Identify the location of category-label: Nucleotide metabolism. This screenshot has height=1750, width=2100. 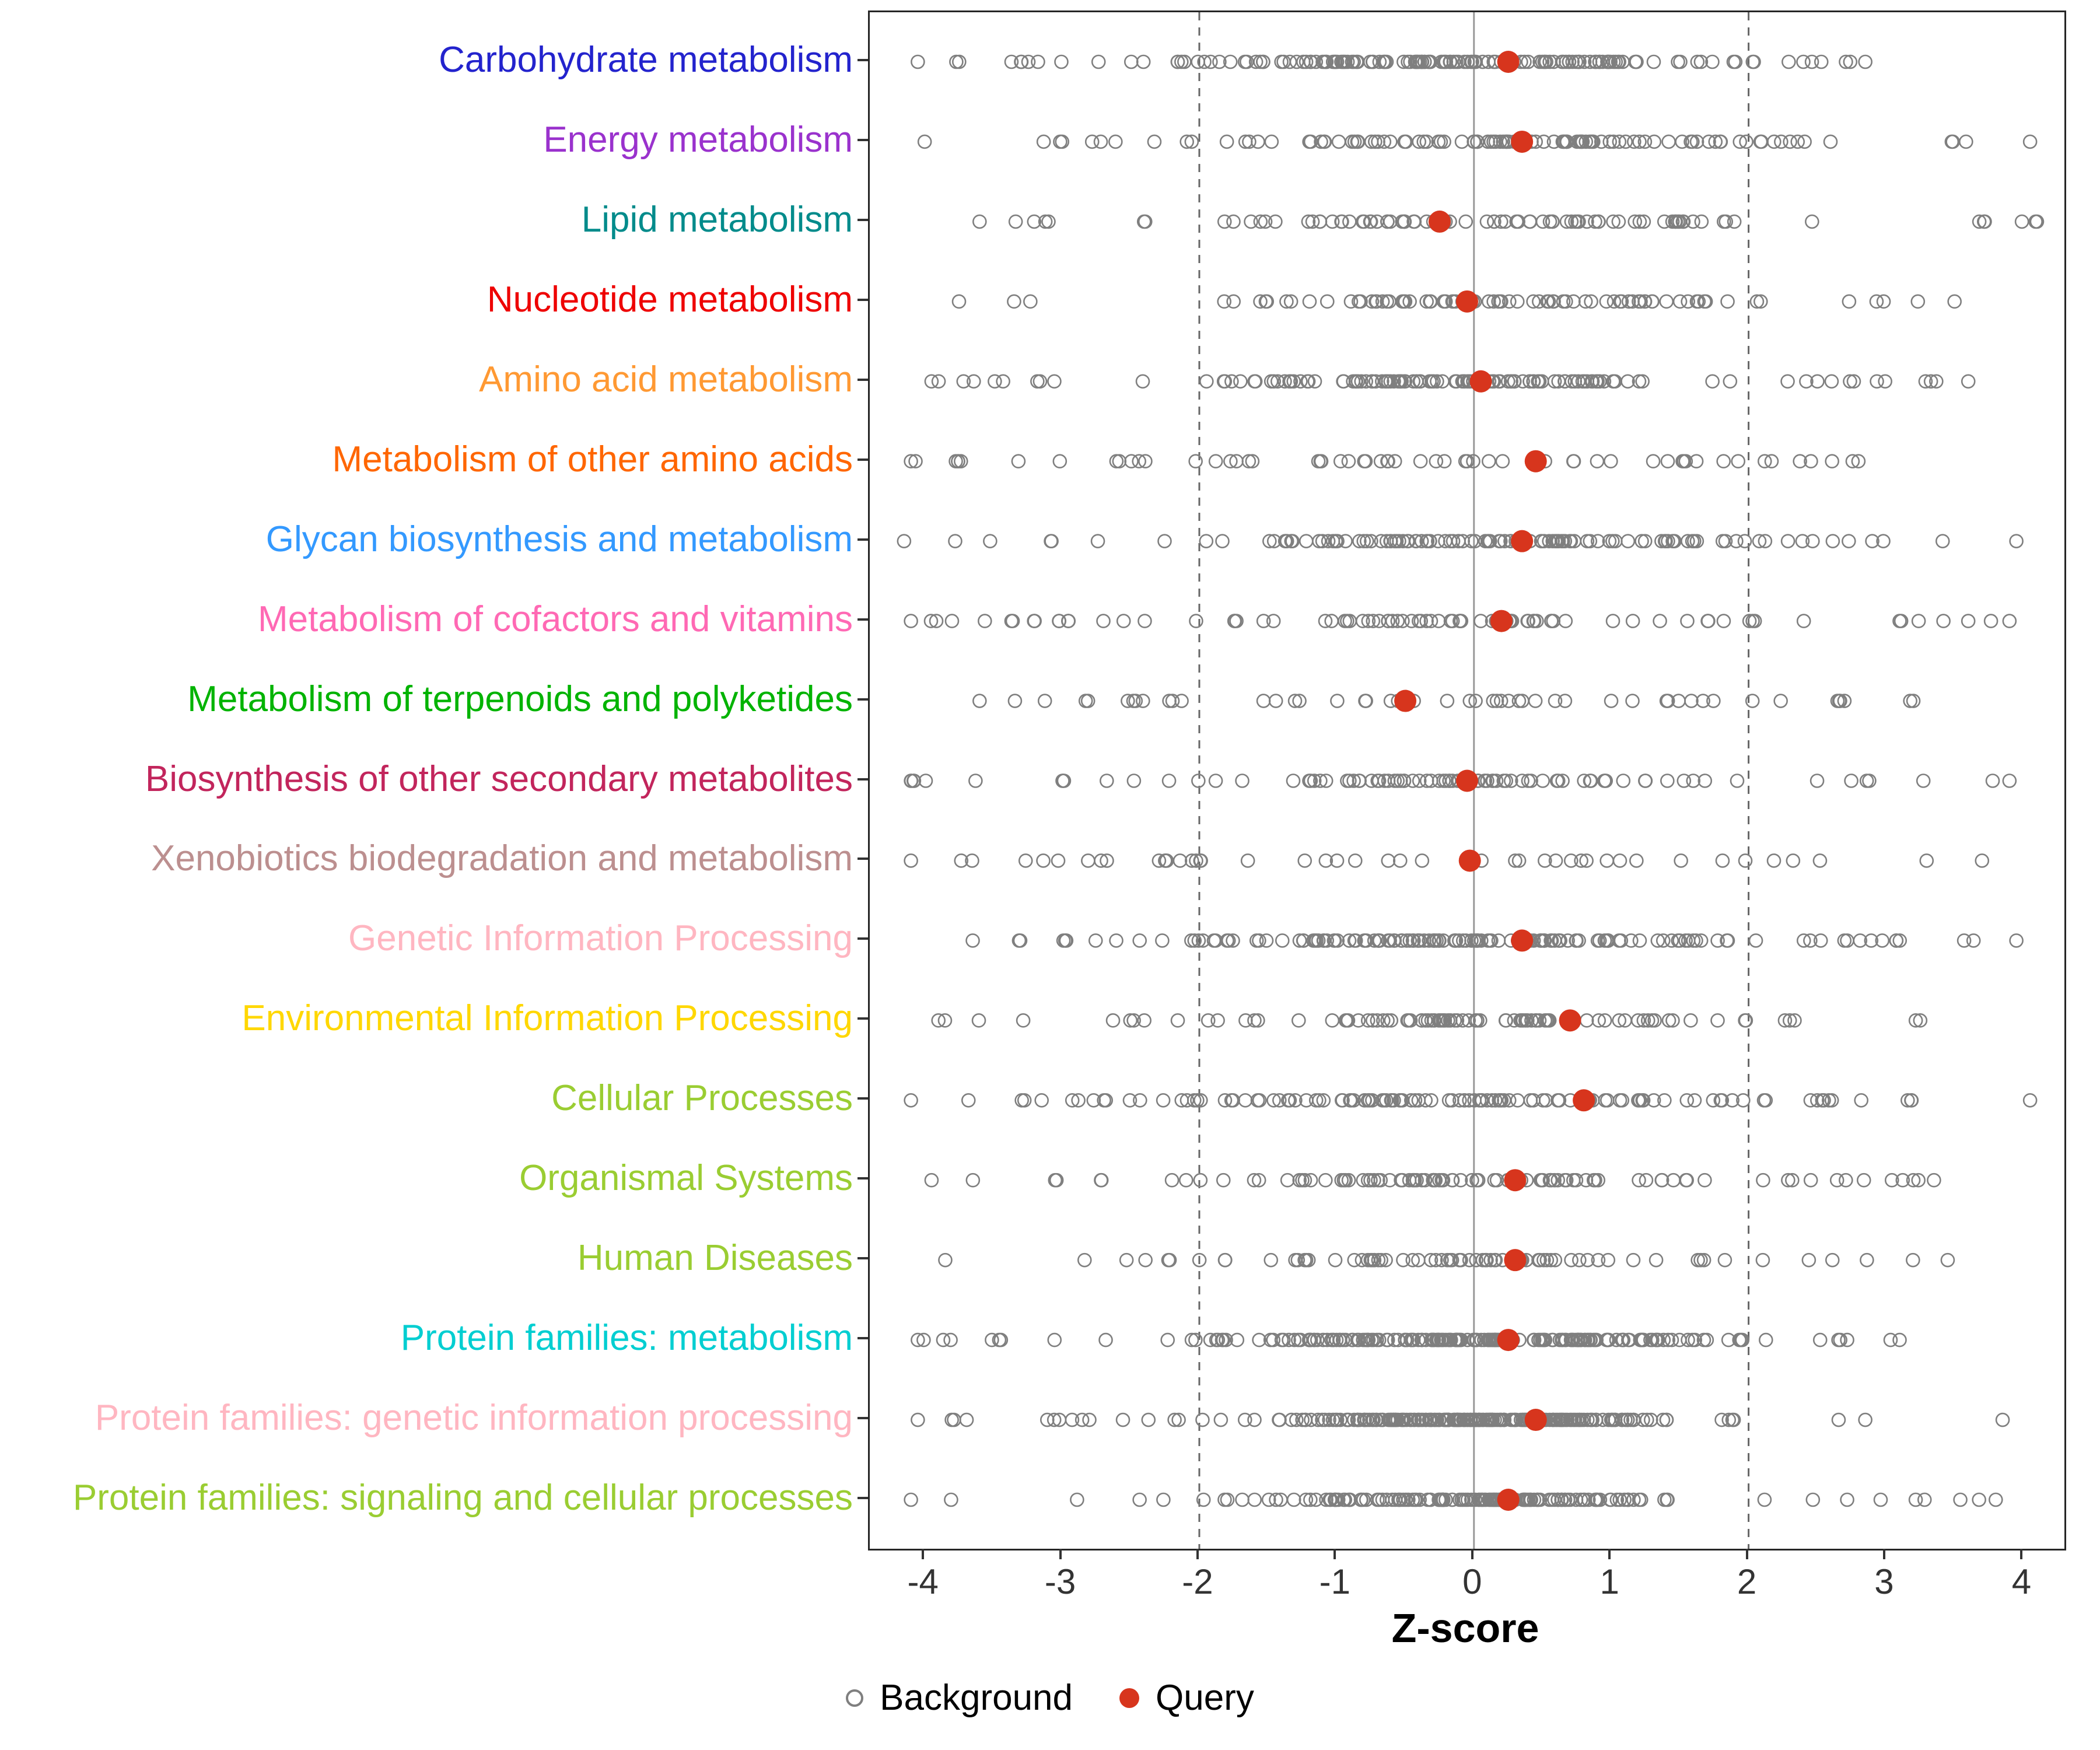
(670, 300).